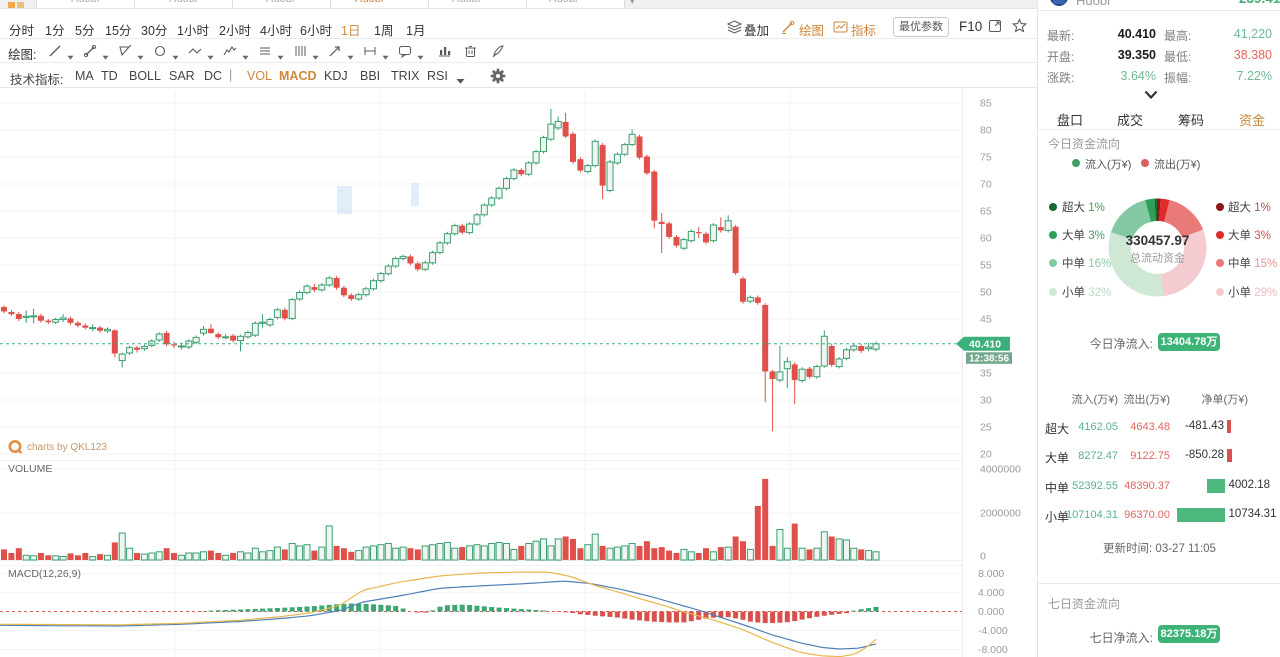 This screenshot has height=657, width=1280. What do you see at coordinates (983, 557) in the screenshot?
I see `svg-text: 0` at bounding box center [983, 557].